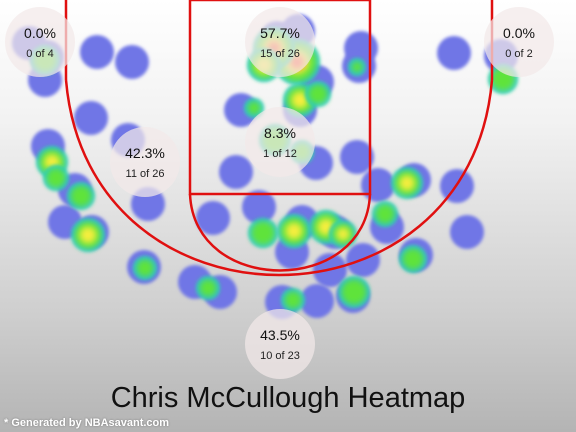 The width and height of the screenshot is (576, 432). What do you see at coordinates (288, 398) in the screenshot?
I see `chart-title: Chris McCullough Heatmap` at bounding box center [288, 398].